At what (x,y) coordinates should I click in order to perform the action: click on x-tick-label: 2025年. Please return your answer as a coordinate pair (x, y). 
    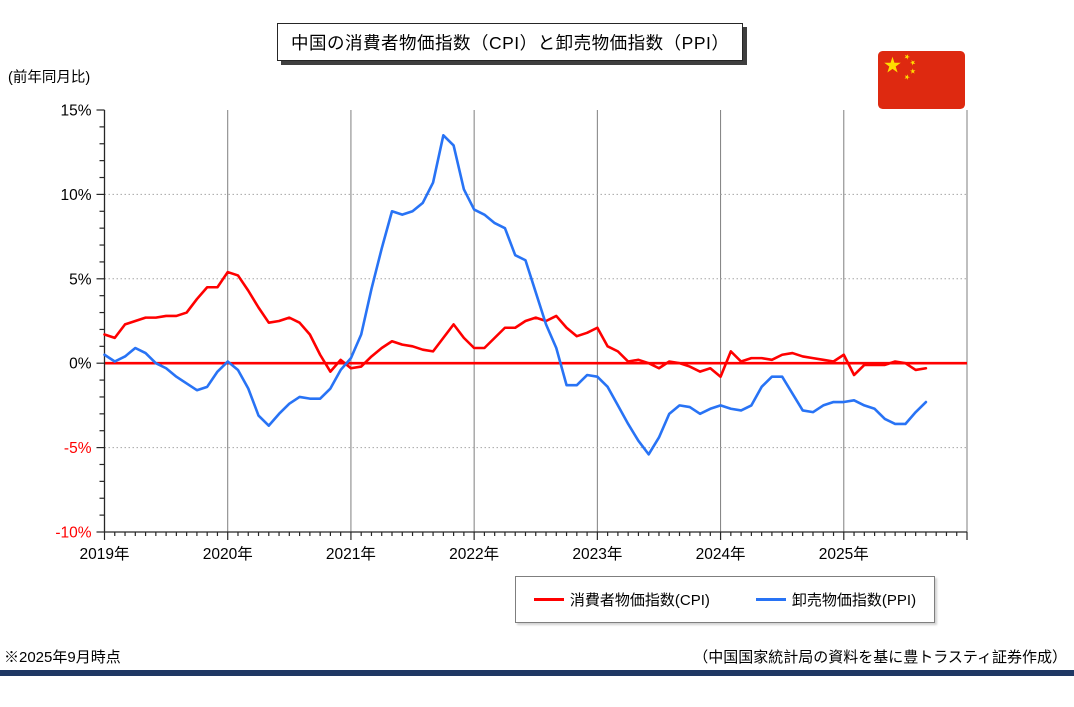
    Looking at the image, I should click on (844, 554).